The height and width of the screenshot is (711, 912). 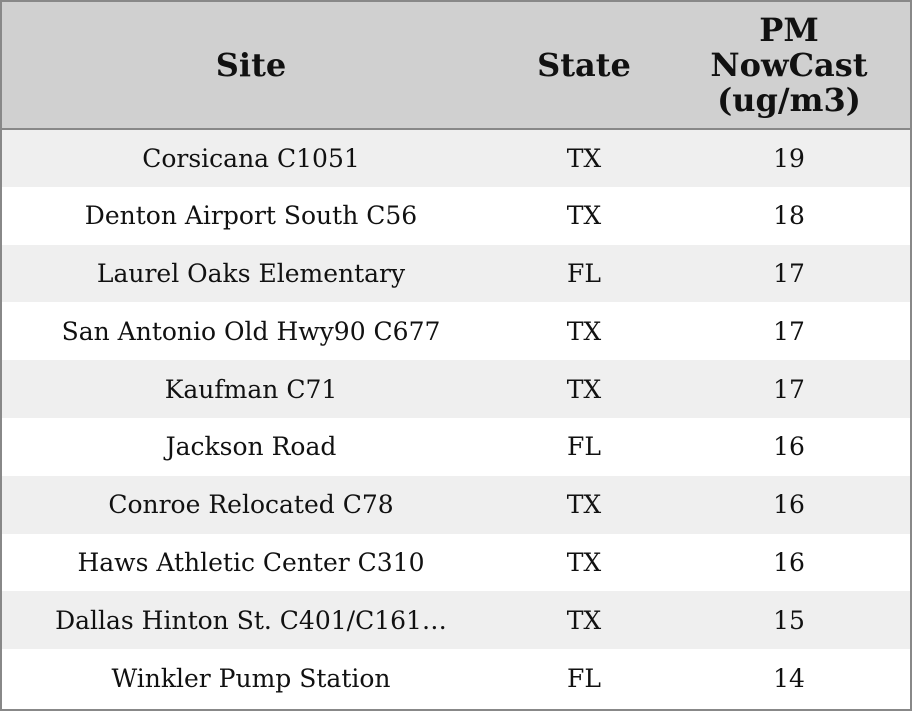 What do you see at coordinates (456, 678) in the screenshot?
I see `table-row: Winkler Pump Station FL 14` at bounding box center [456, 678].